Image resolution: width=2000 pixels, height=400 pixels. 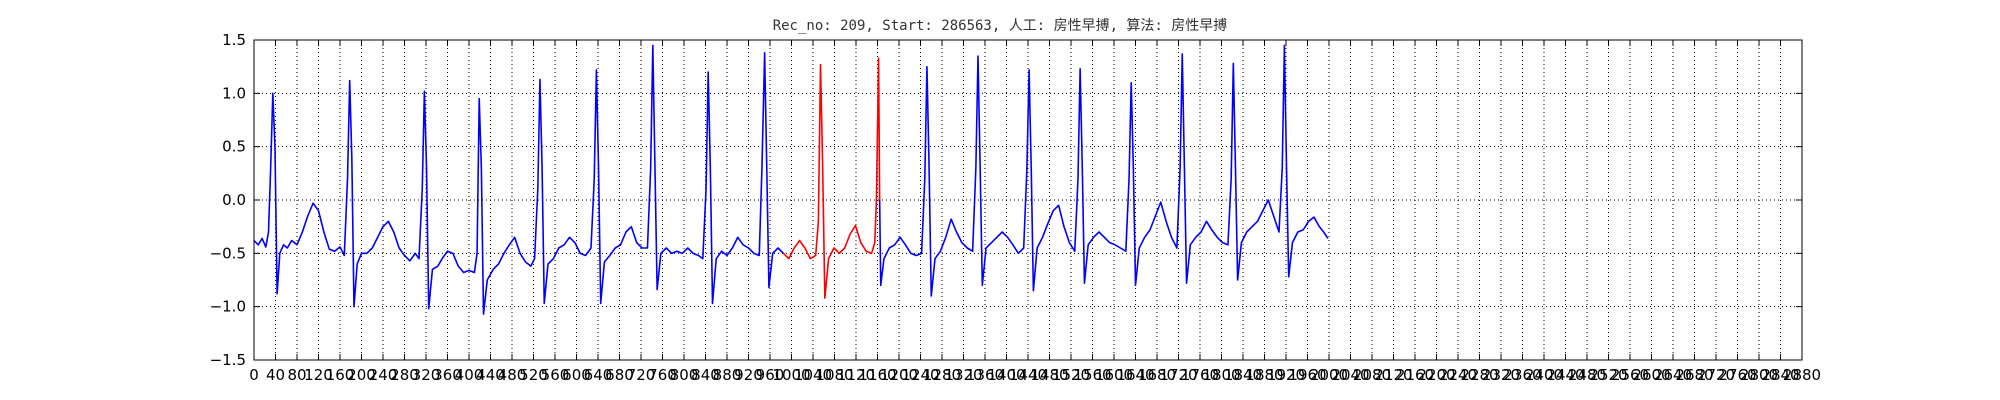 I want to click on x-tick-label: 2080, so click(x=1372, y=375).